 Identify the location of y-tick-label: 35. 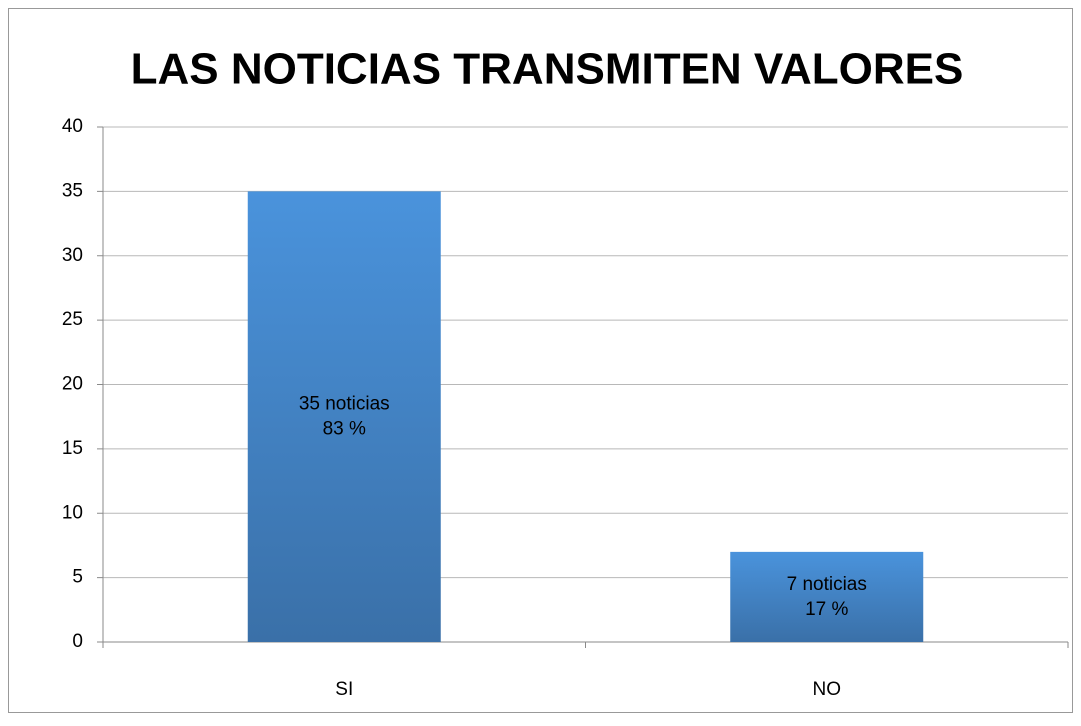
(72, 190).